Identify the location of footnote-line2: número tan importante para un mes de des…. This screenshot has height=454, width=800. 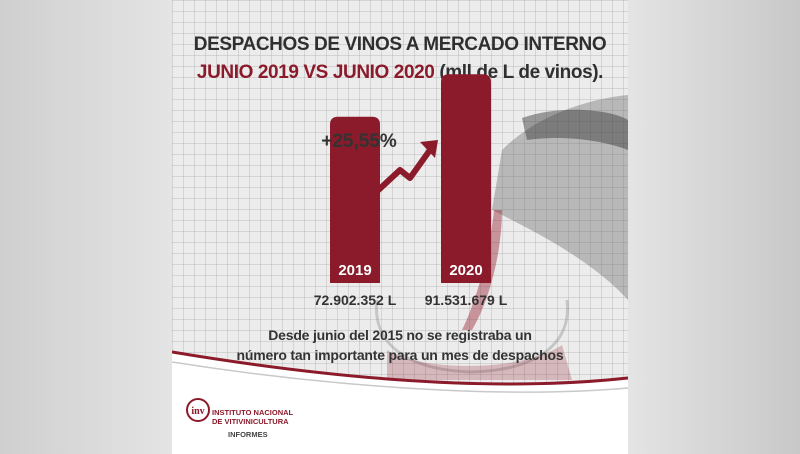
(400, 355).